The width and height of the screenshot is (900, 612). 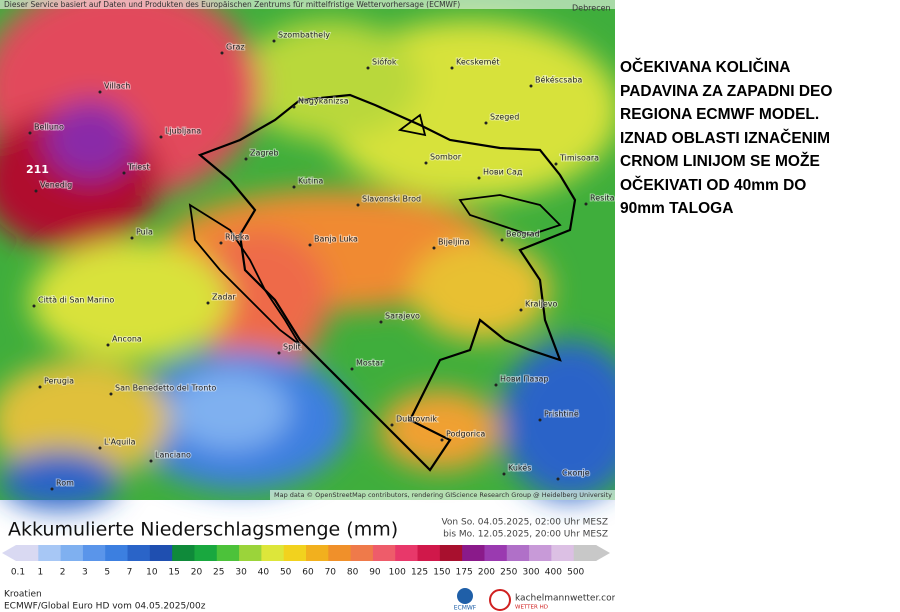 What do you see at coordinates (37, 169) in the screenshot?
I see `max-value: 211` at bounding box center [37, 169].